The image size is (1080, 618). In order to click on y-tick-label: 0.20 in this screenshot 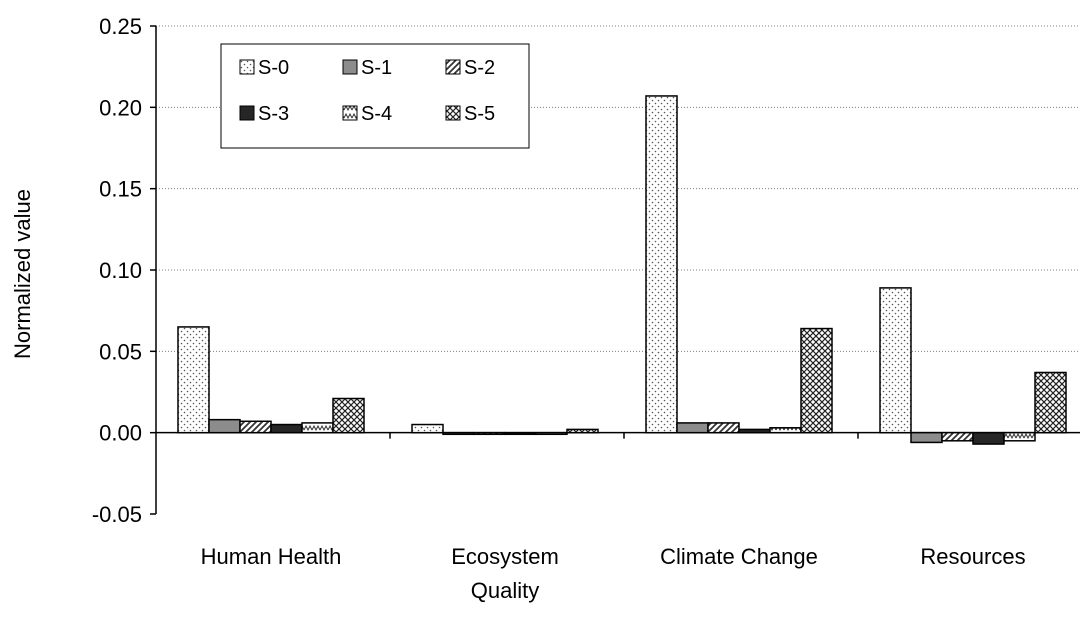, I will do `click(120, 107)`.